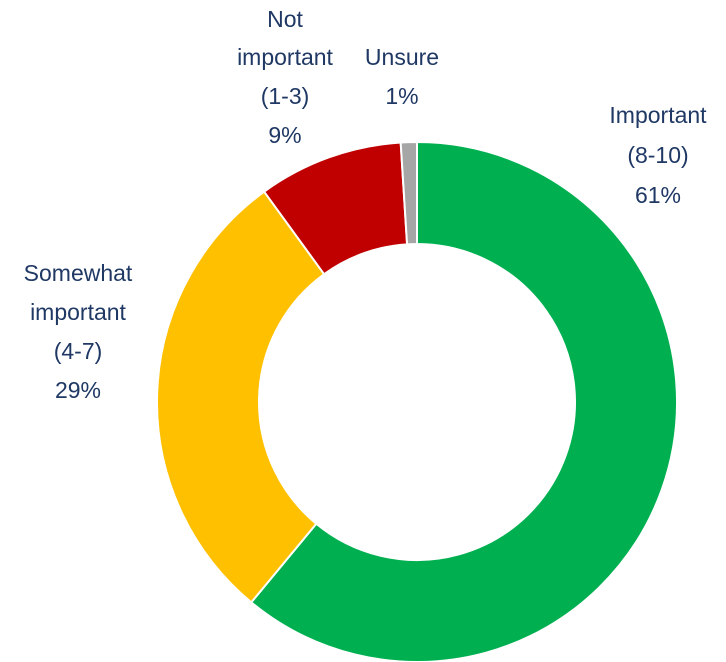 Image resolution: width=726 pixels, height=662 pixels. What do you see at coordinates (285, 77) in the screenshot?
I see `label-not-important: Not important (1-3) 9%` at bounding box center [285, 77].